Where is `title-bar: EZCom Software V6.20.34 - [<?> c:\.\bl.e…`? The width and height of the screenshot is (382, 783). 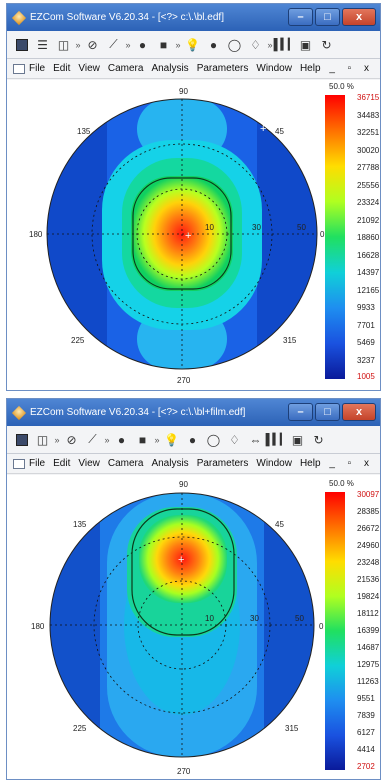
title-bar: EZCom Software V6.20.34 - [<?> c:\.\bl.e… is located at coordinates (193, 17).